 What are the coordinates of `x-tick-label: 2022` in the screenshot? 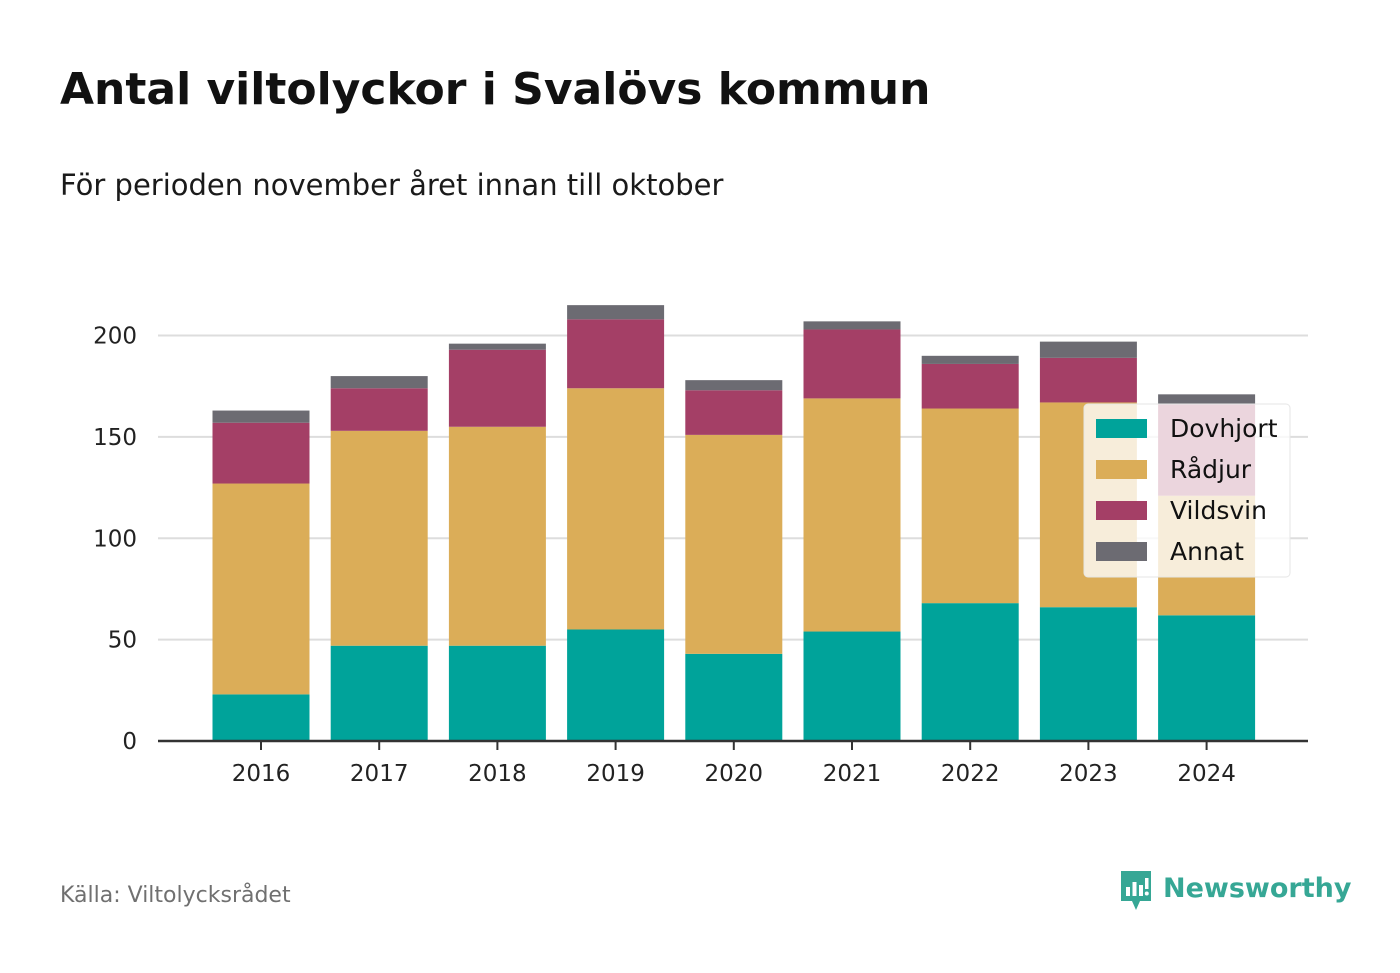 It's located at (970, 774).